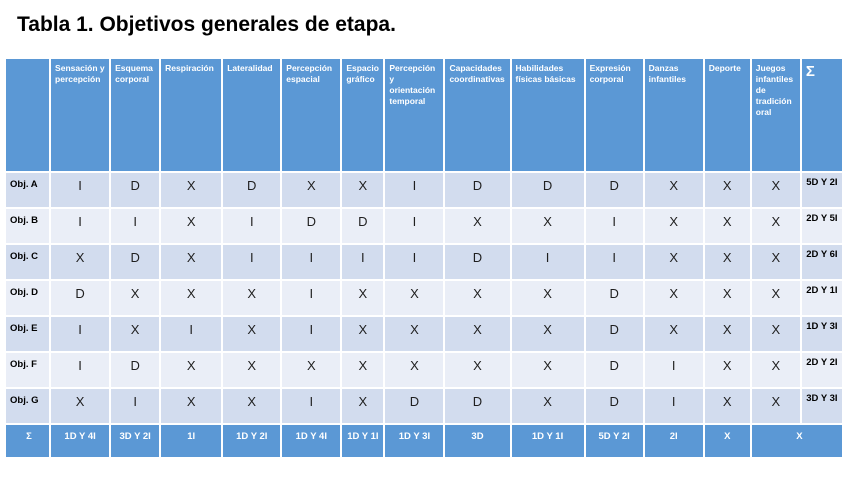 The width and height of the screenshot is (848, 477). I want to click on table-row: Obj. D D X X X I X X X X D X X X 2D Y 1I, so click(424, 298).